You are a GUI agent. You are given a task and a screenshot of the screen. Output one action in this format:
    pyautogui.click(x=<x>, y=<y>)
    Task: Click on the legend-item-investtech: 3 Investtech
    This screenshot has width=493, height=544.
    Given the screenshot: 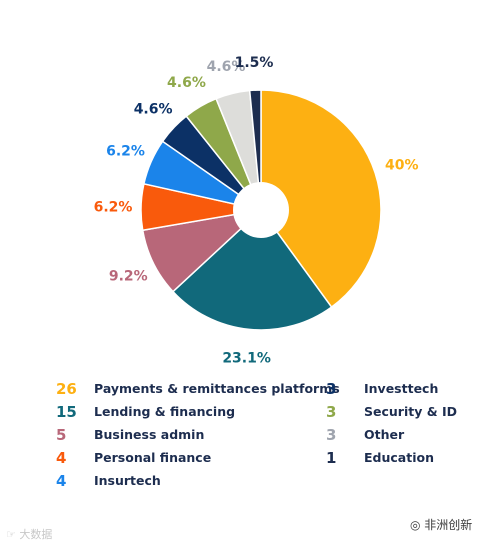 What is the action you would take?
    pyautogui.click(x=382, y=389)
    